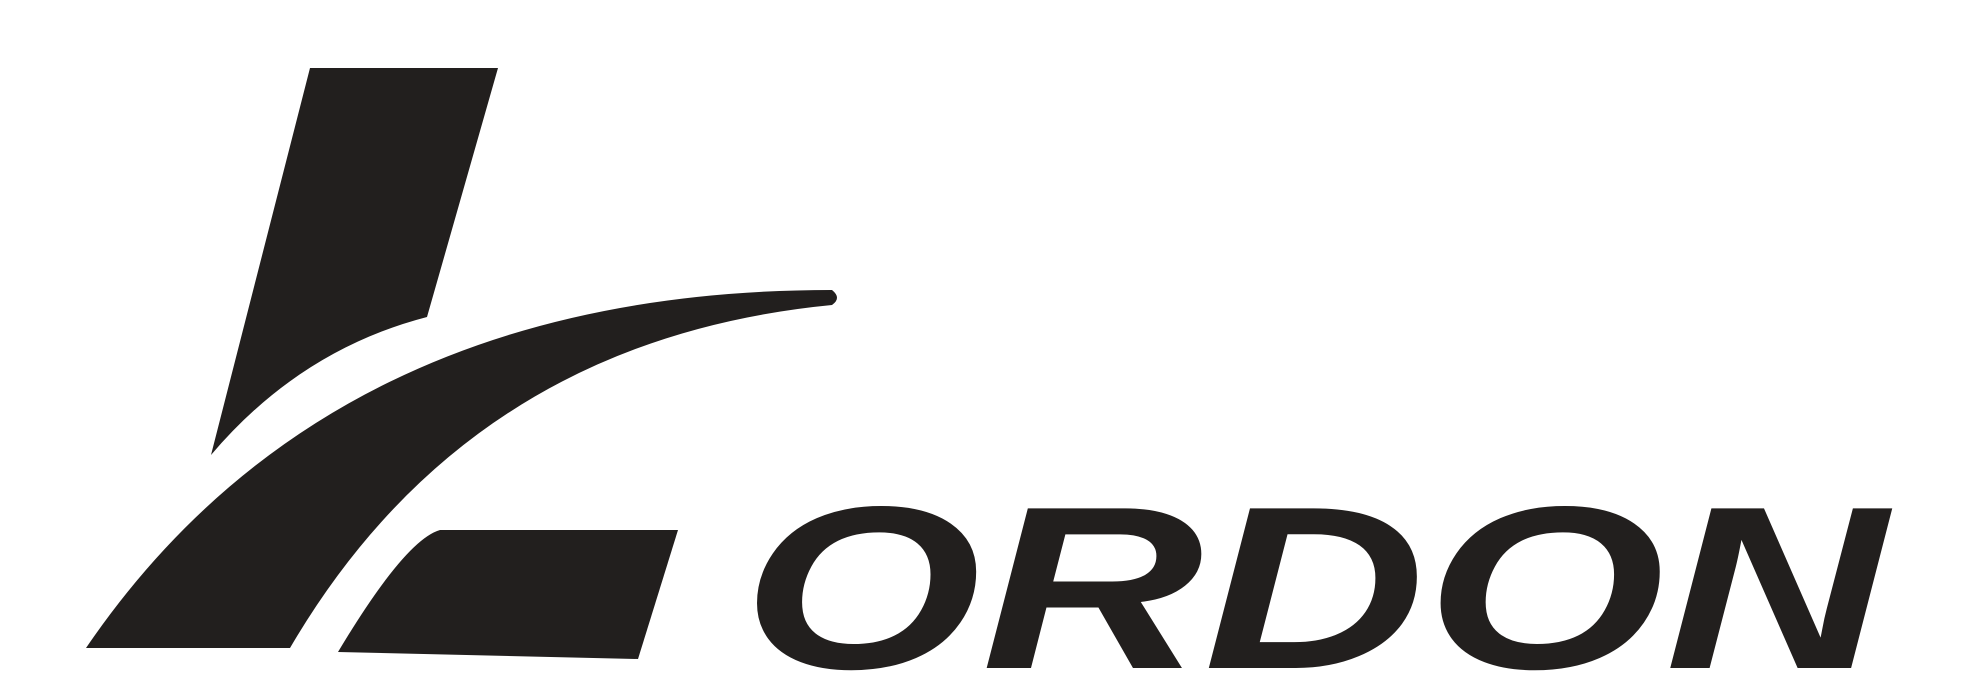 The height and width of the screenshot is (683, 1977). What do you see at coordinates (354, 261) in the screenshot?
I see `logo-upper-stroke` at bounding box center [354, 261].